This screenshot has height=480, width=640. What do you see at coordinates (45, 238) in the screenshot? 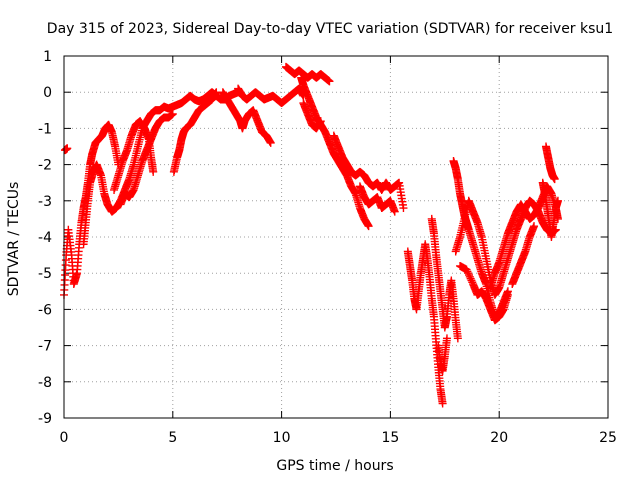
I see `y-tick-label: -4` at bounding box center [45, 238].